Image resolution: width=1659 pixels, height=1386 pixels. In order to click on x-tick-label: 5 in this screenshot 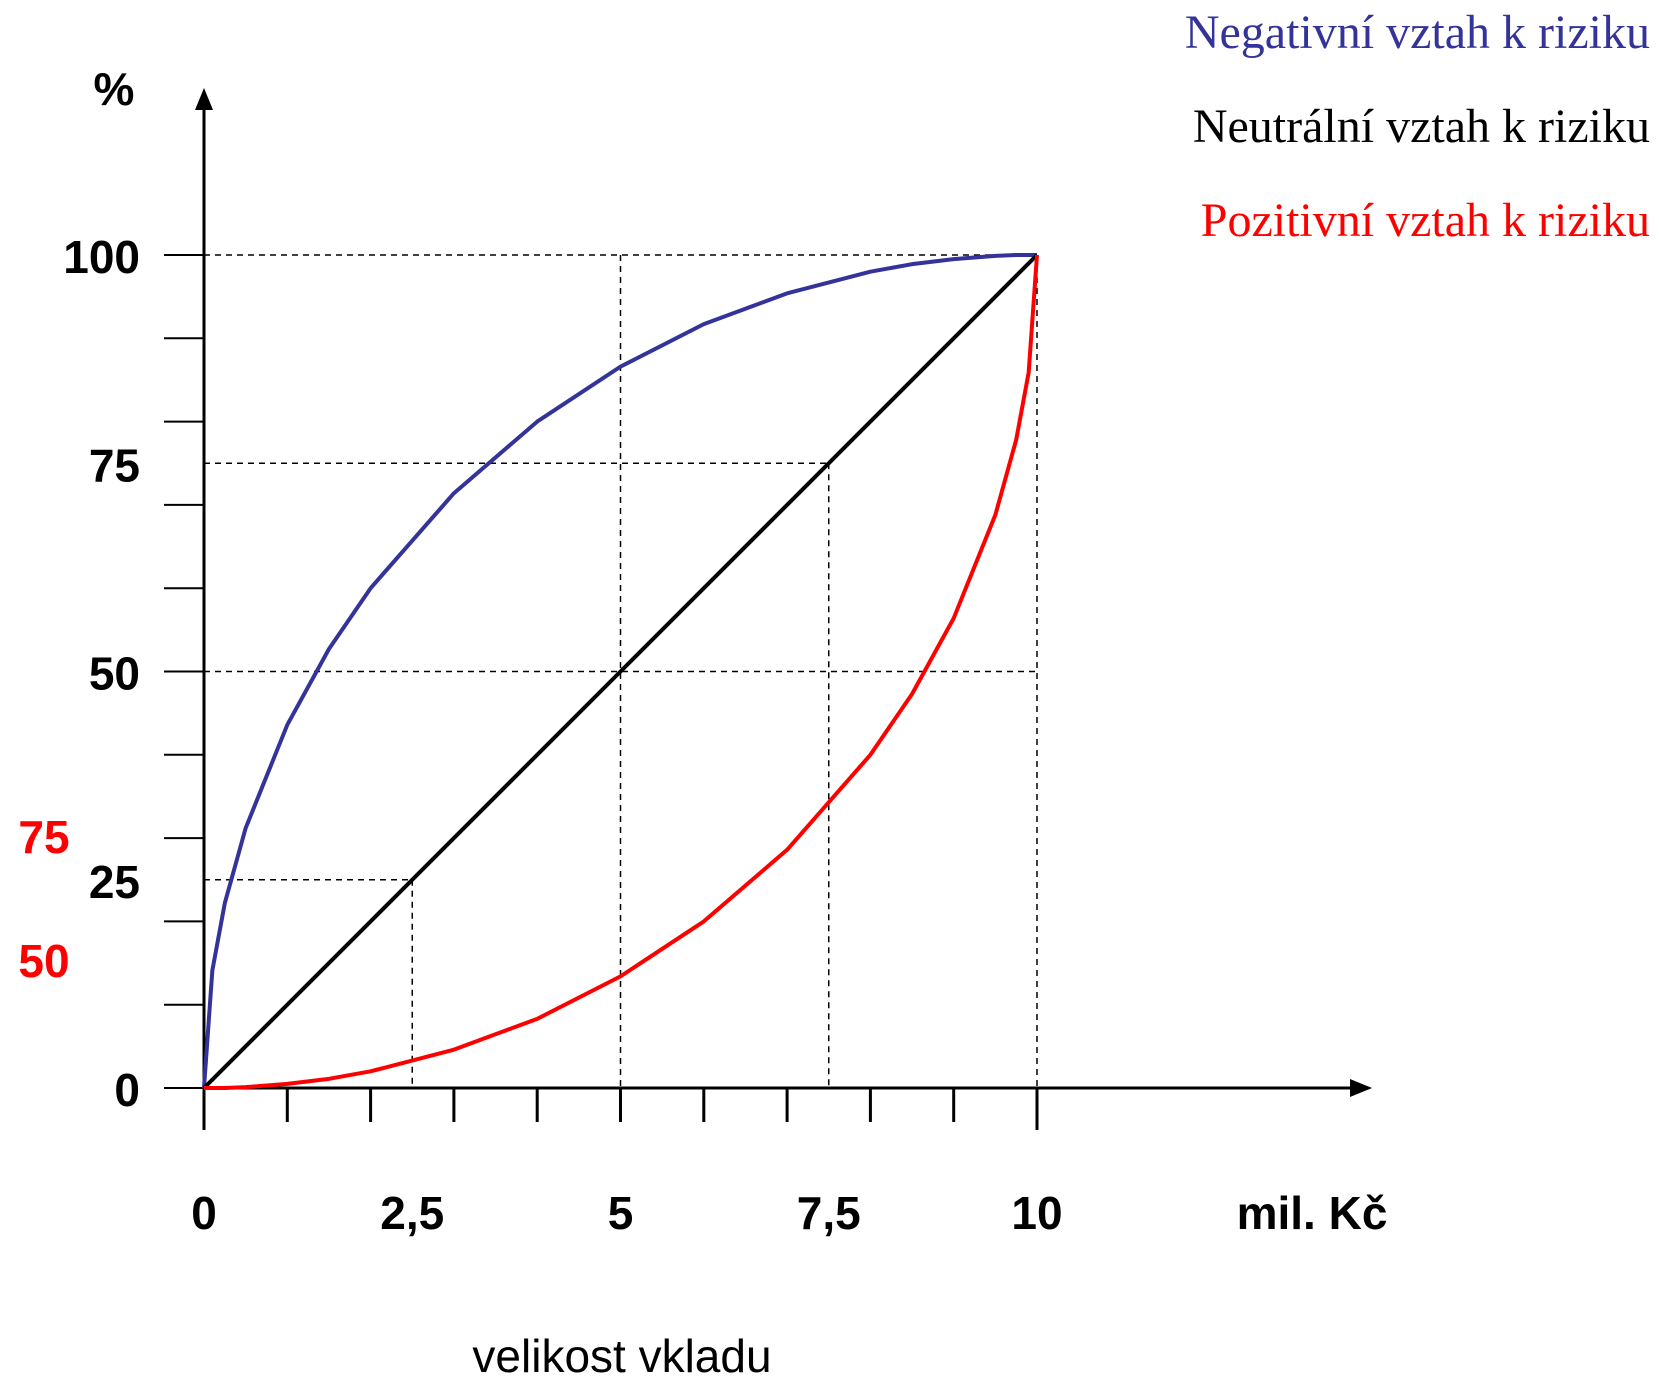, I will do `click(621, 1213)`.